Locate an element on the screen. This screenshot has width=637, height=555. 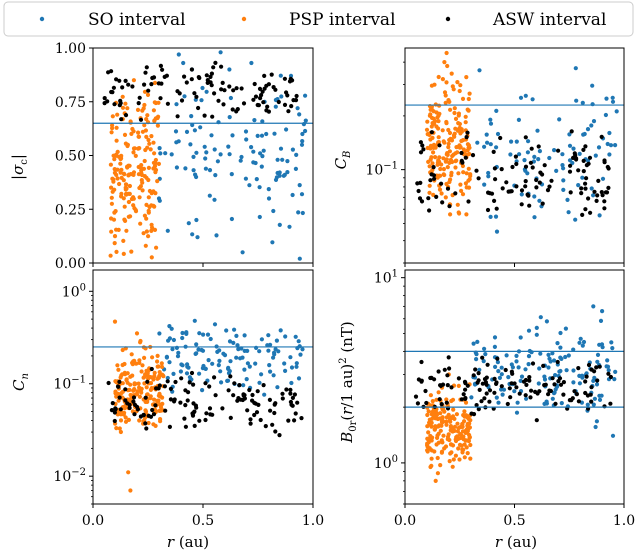
y-tick-label: 101 is located at coordinates (386, 278).